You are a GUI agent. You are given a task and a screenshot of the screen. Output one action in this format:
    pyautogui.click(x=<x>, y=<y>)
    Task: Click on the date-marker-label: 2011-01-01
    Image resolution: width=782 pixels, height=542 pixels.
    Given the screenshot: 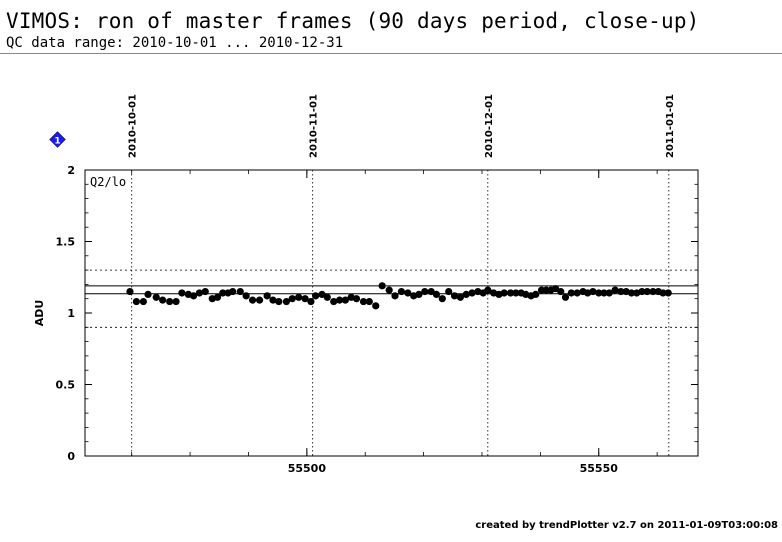 What is the action you would take?
    pyautogui.click(x=670, y=126)
    